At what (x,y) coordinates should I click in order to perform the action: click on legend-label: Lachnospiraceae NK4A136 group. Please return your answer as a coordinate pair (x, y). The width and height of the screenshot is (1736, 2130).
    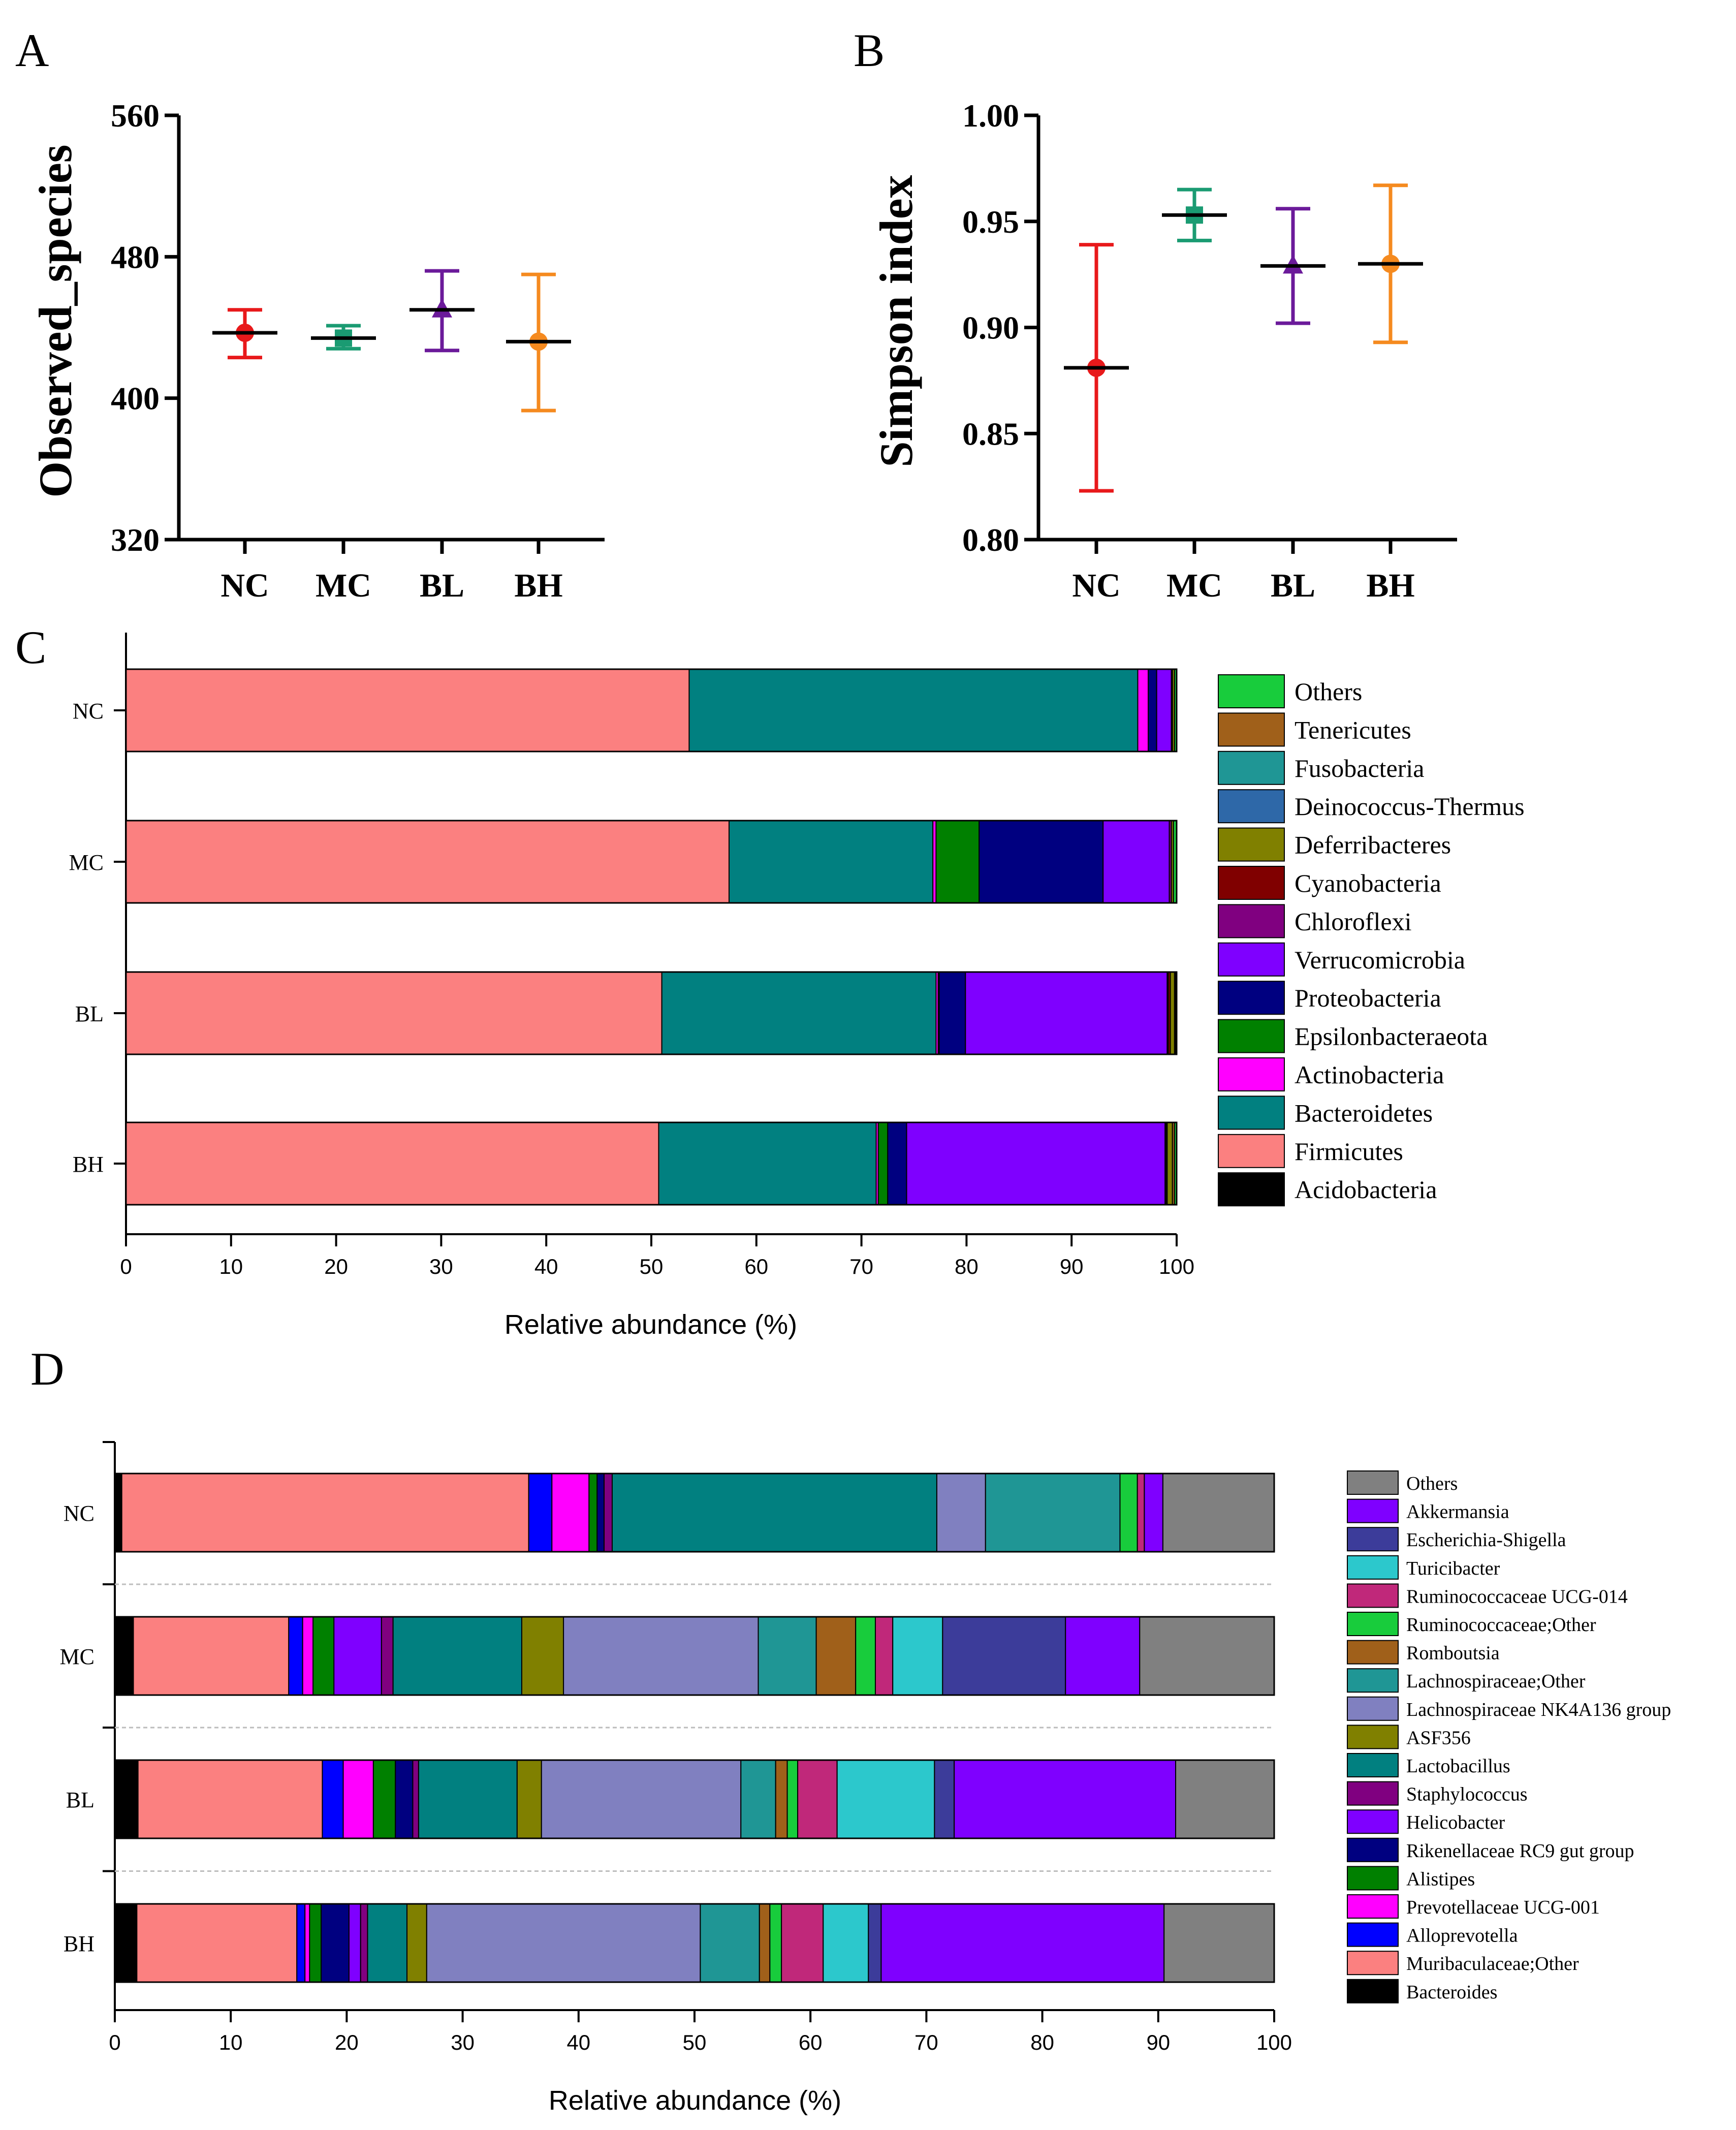
    Looking at the image, I should click on (1538, 1709).